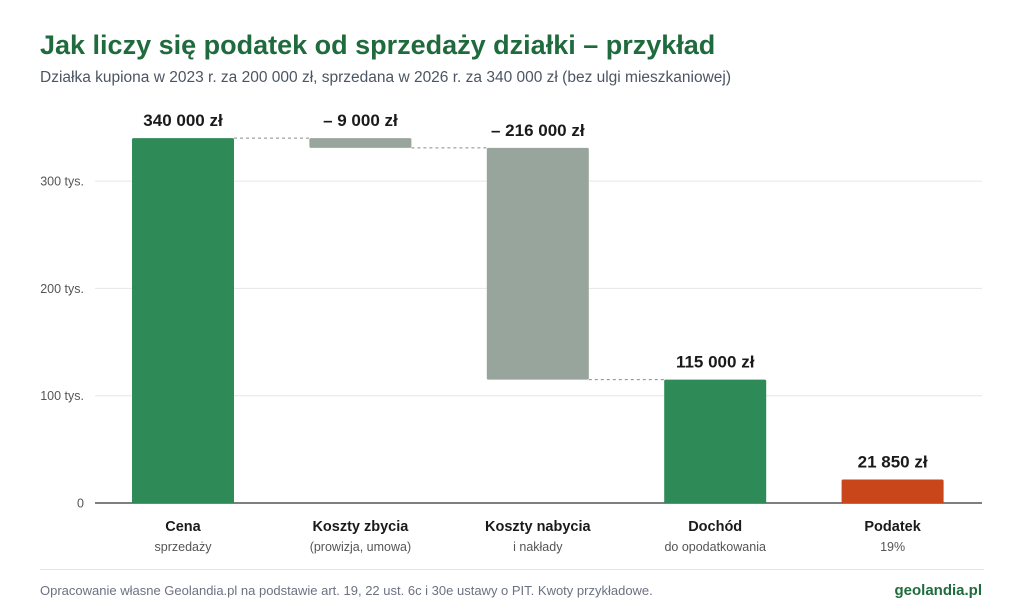 The image size is (1024, 614). Describe the element at coordinates (360, 527) in the screenshot. I see `category-label: Koszty zbycia` at that location.